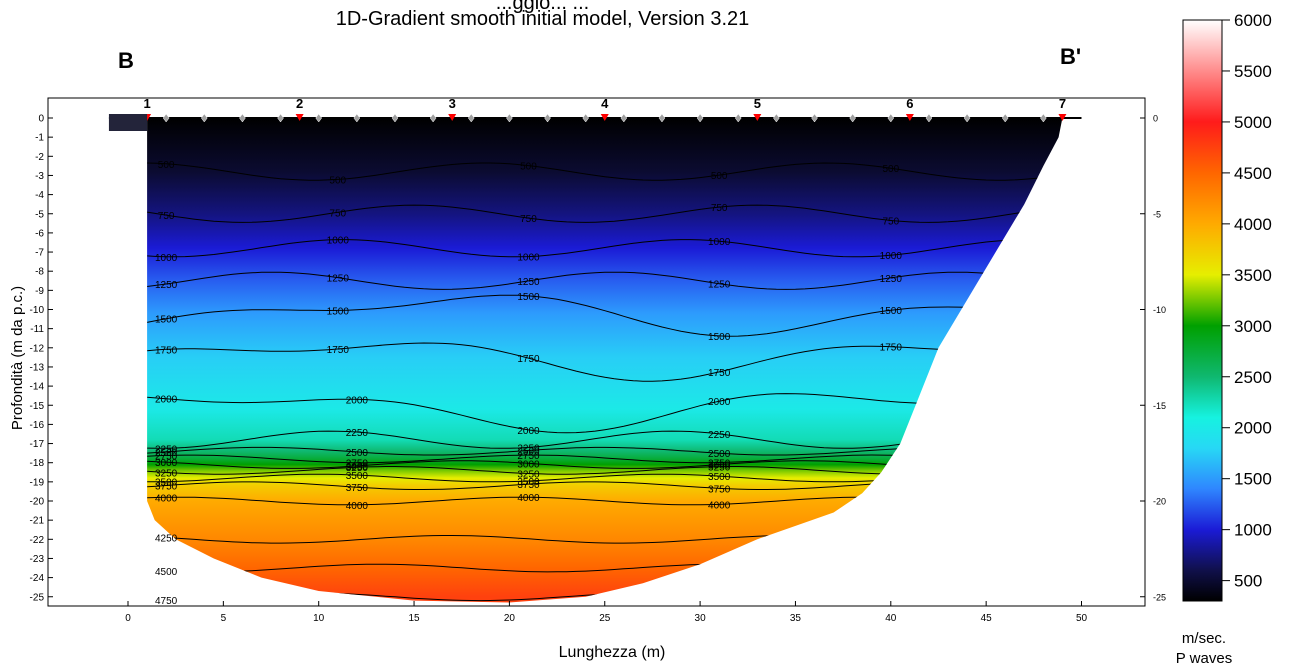 The width and height of the screenshot is (1295, 671). I want to click on section-end-label: B', so click(1071, 56).